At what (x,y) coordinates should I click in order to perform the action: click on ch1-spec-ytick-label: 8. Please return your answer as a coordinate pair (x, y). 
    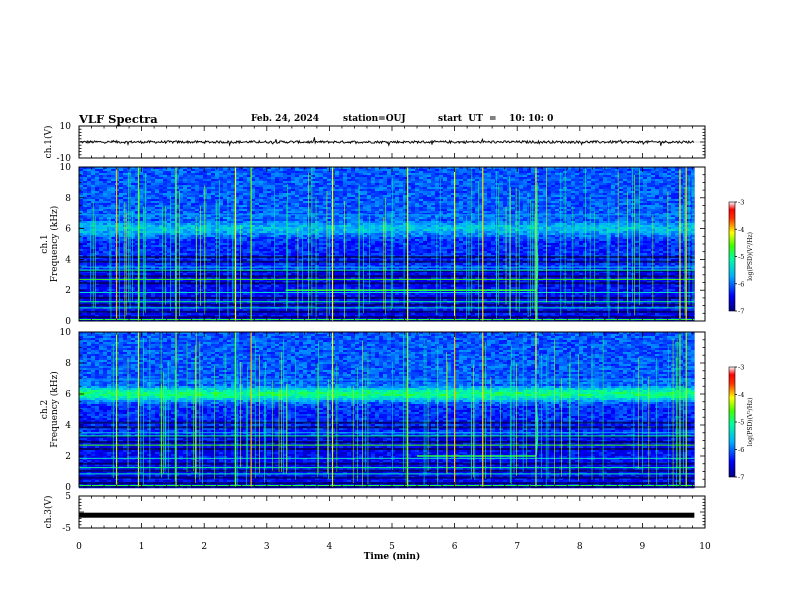
    Looking at the image, I should click on (68, 199).